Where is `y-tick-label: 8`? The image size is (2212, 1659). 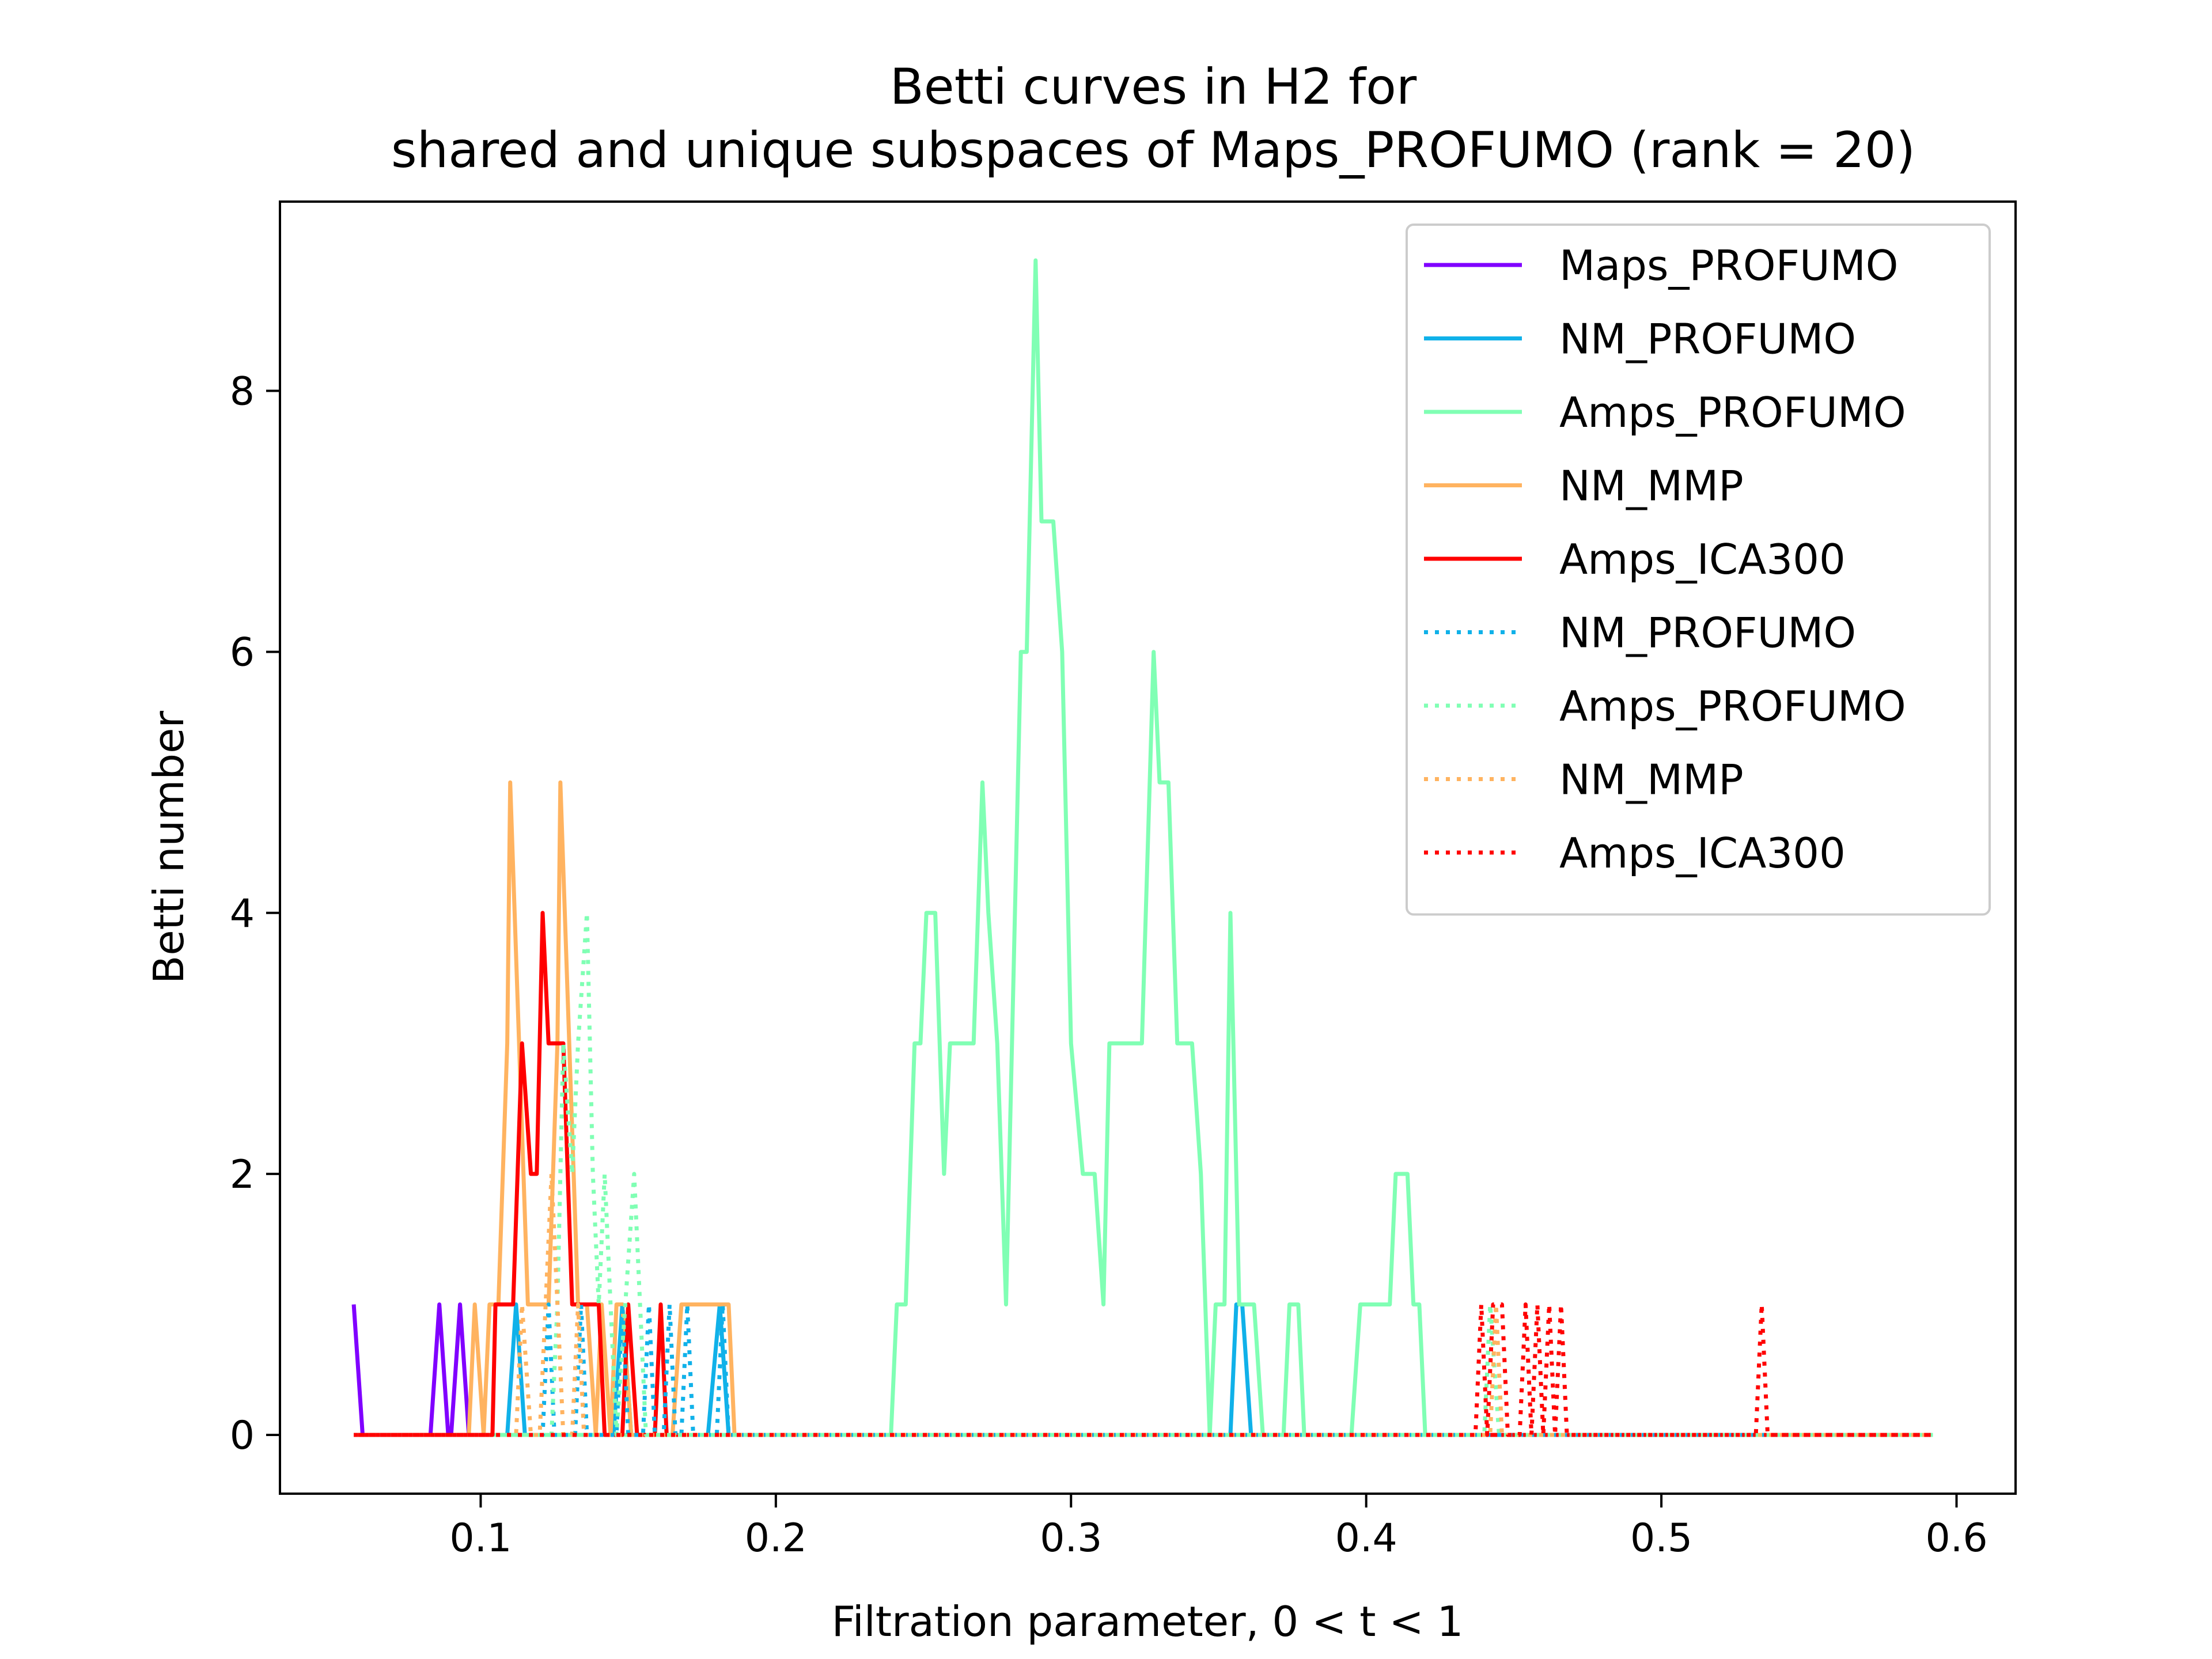 y-tick-label: 8 is located at coordinates (242, 392).